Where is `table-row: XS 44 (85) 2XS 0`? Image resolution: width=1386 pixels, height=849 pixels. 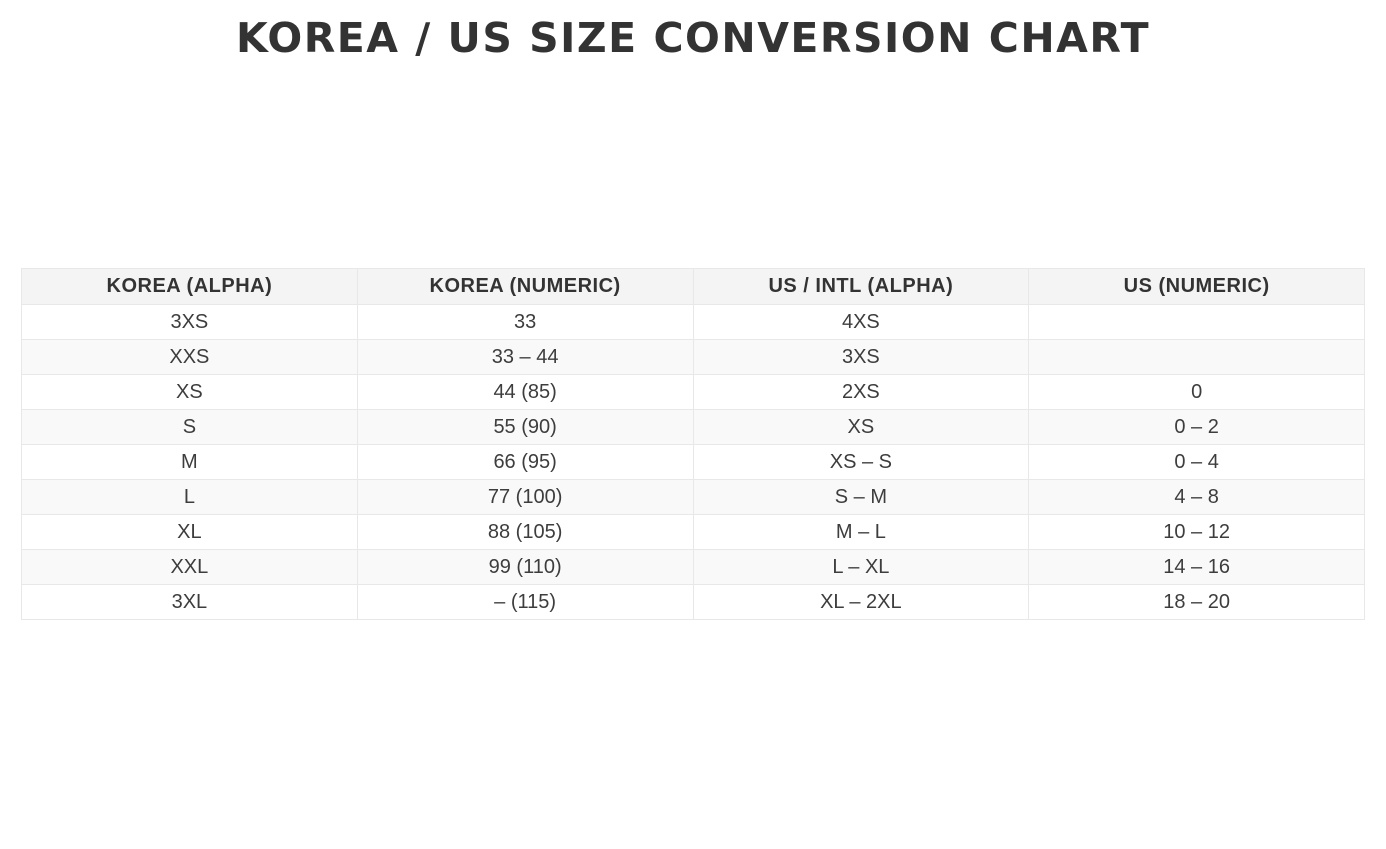 table-row: XS 44 (85) 2XS 0 is located at coordinates (693, 392).